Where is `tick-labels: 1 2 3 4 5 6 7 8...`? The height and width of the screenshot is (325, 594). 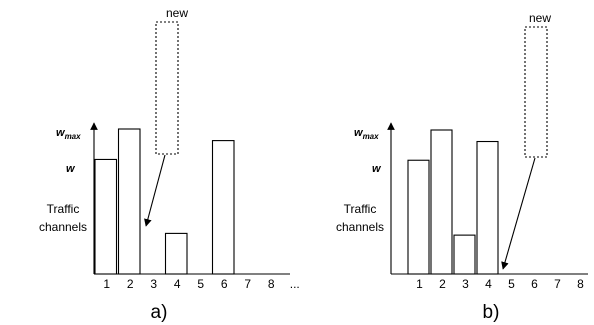
tick-labels: 1 2 3 4 5 6 7 8... is located at coordinates (201, 284).